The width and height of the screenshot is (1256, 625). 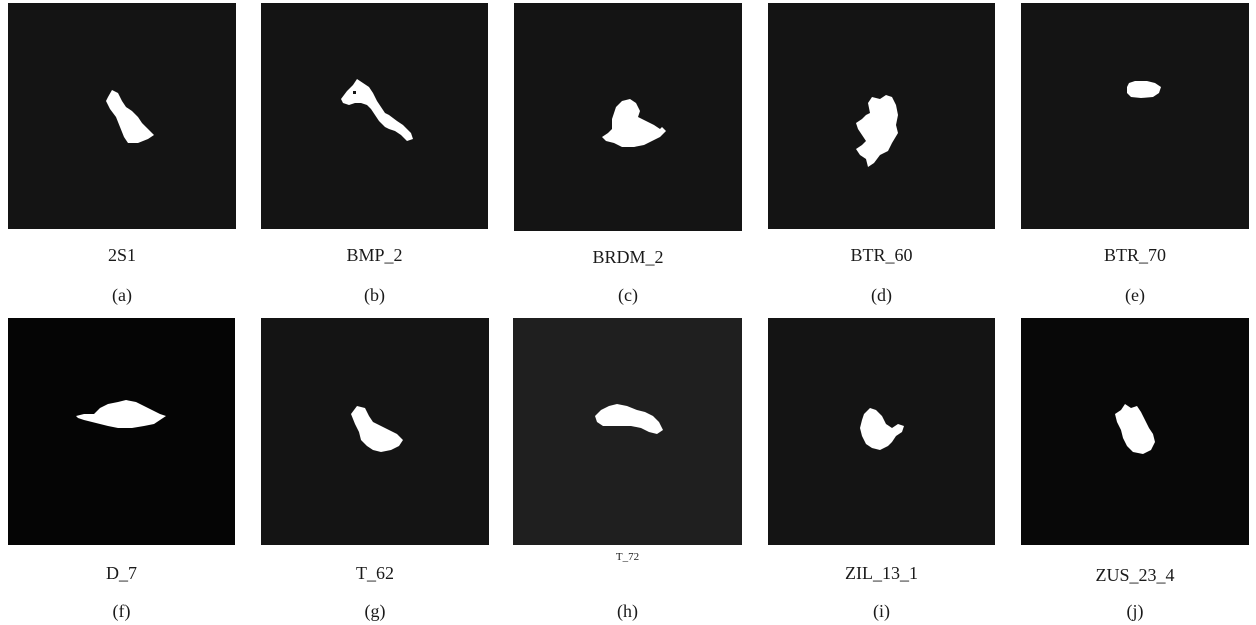 I want to click on panel-f-image, so click(x=121, y=431).